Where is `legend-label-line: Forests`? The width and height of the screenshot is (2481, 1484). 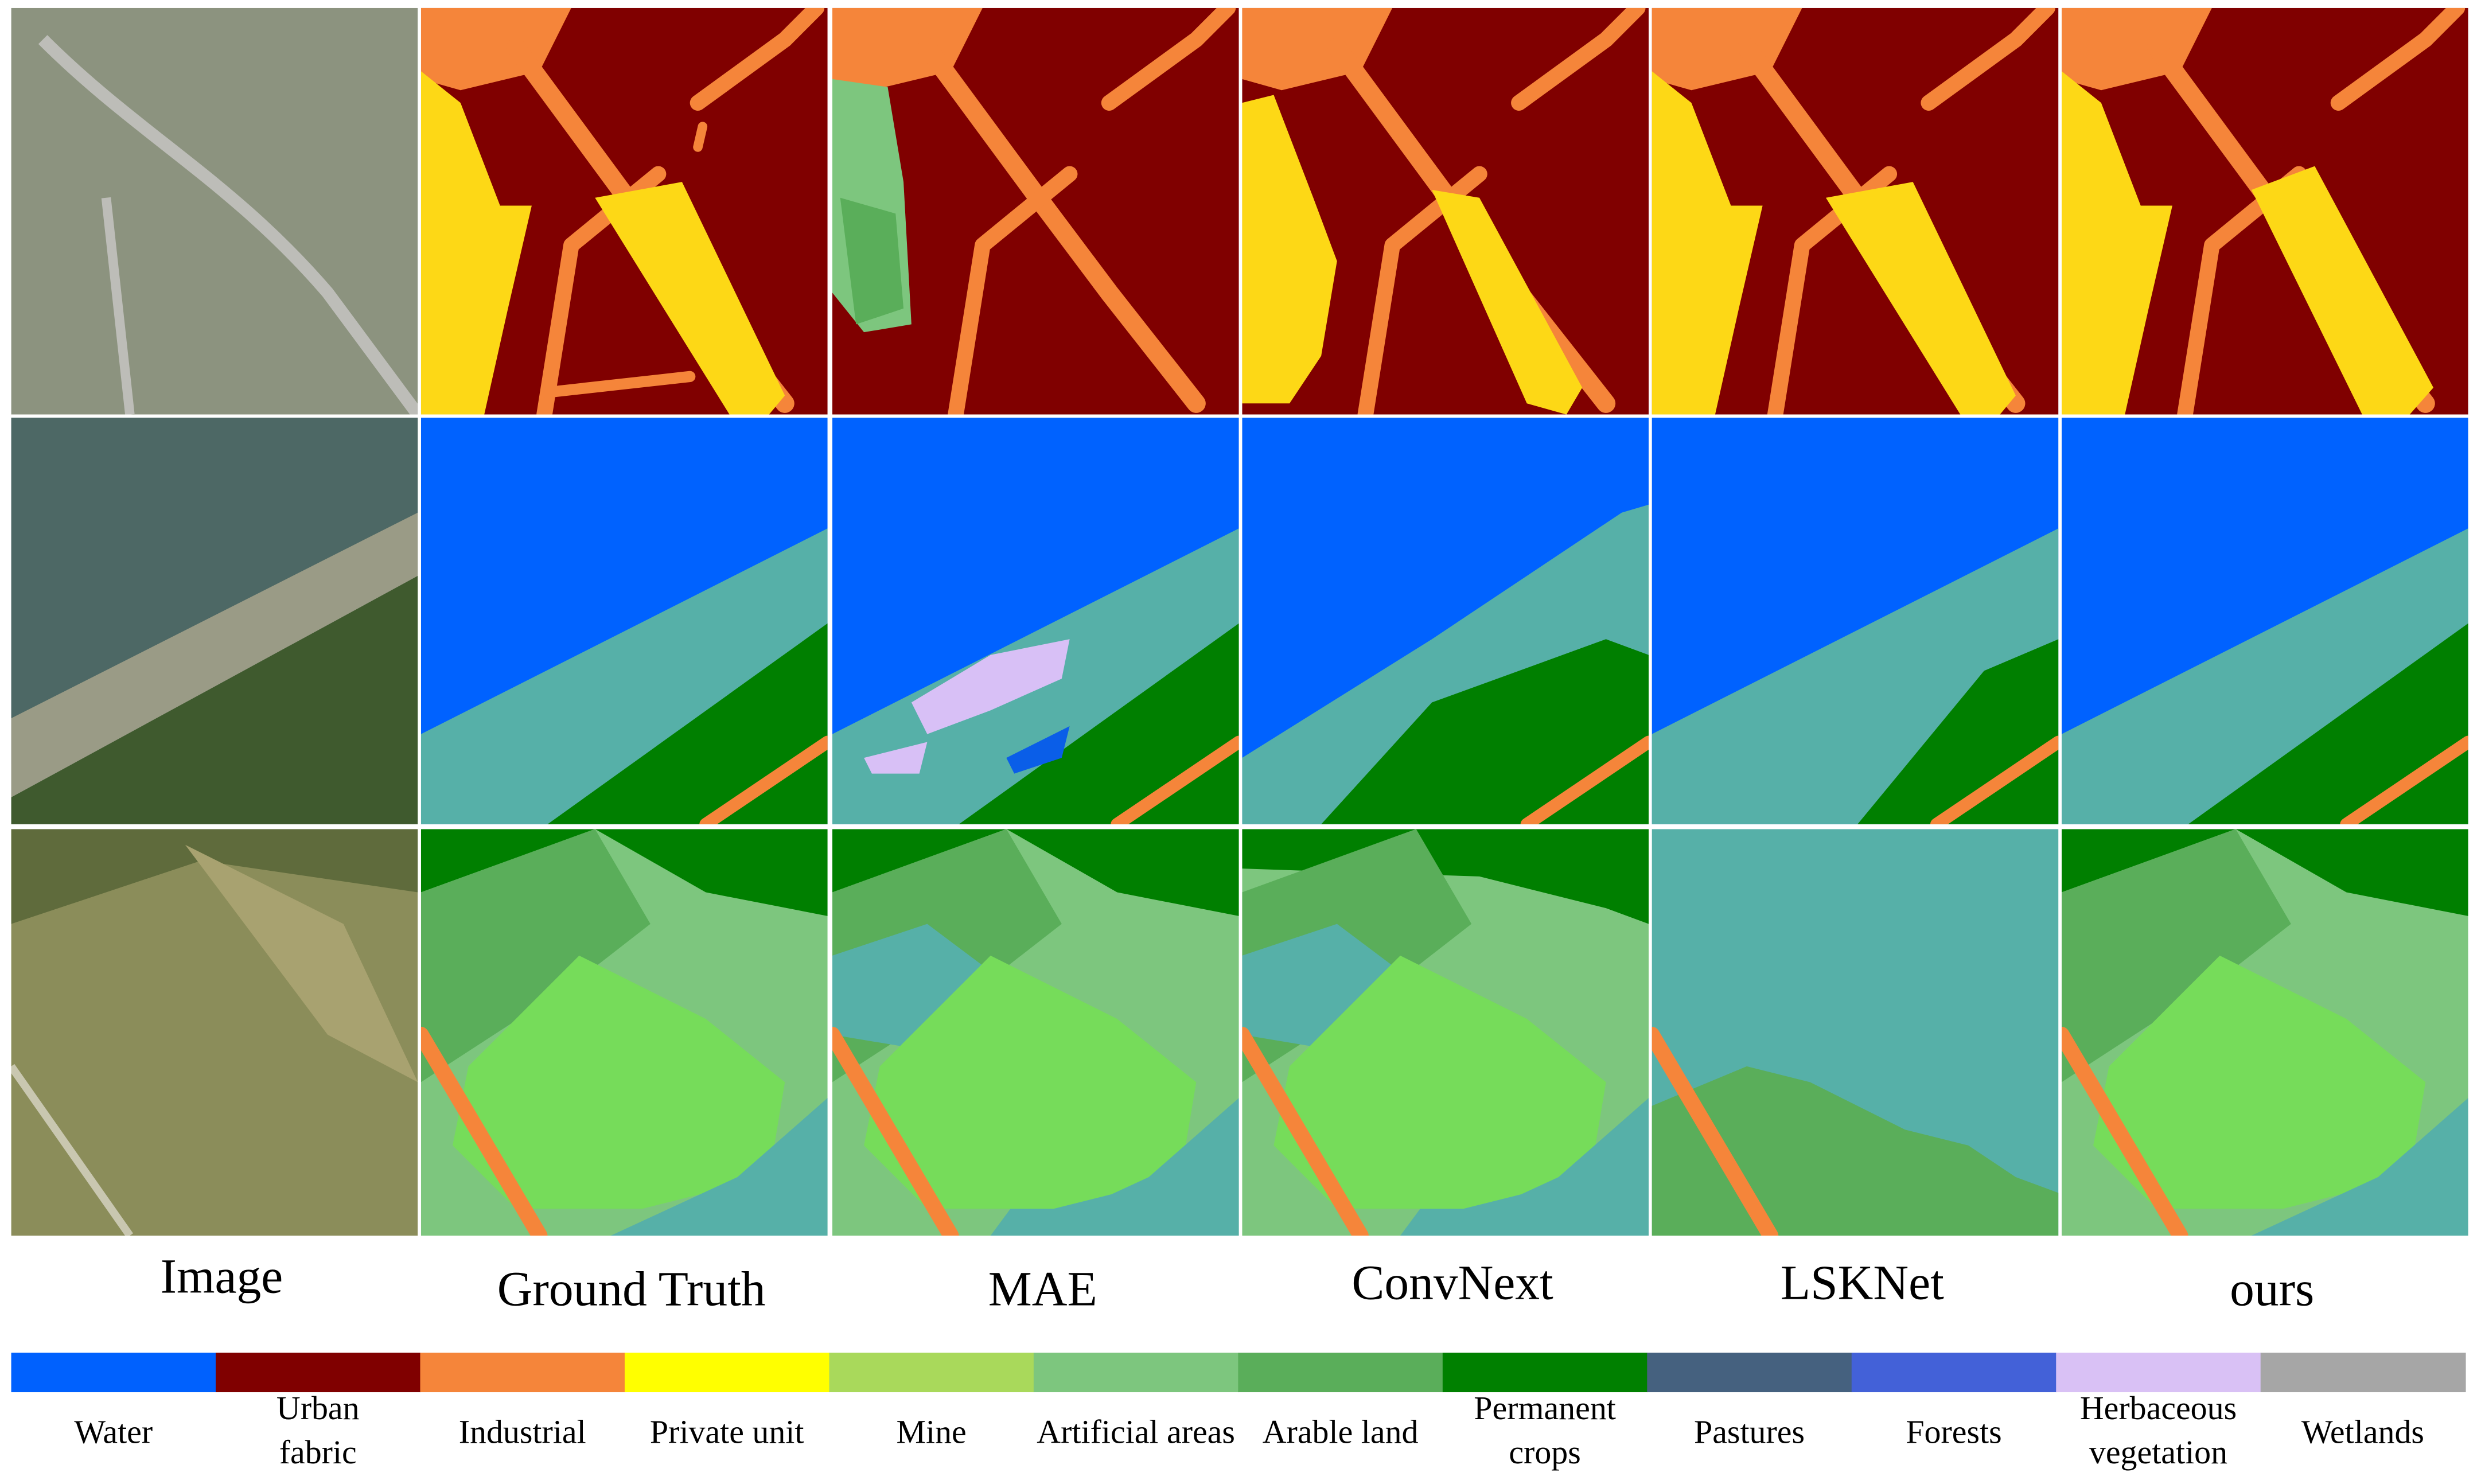 legend-label-line: Forests is located at coordinates (1953, 1432).